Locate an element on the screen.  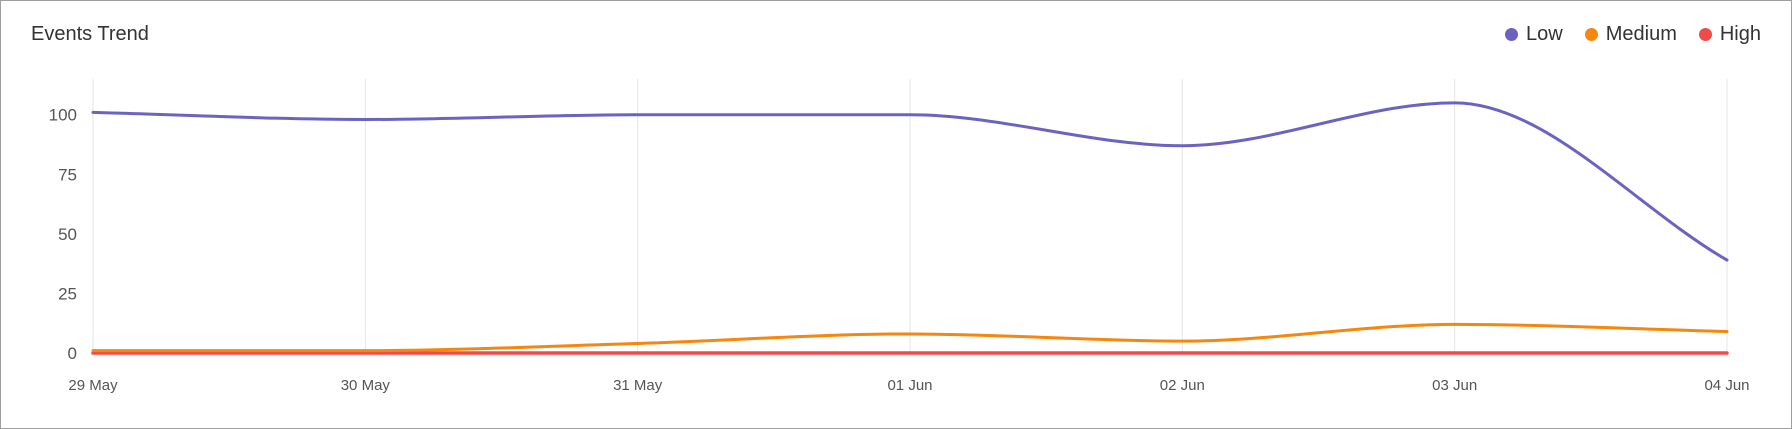
x-tick-label-3: 01 Jun is located at coordinates (909, 385).